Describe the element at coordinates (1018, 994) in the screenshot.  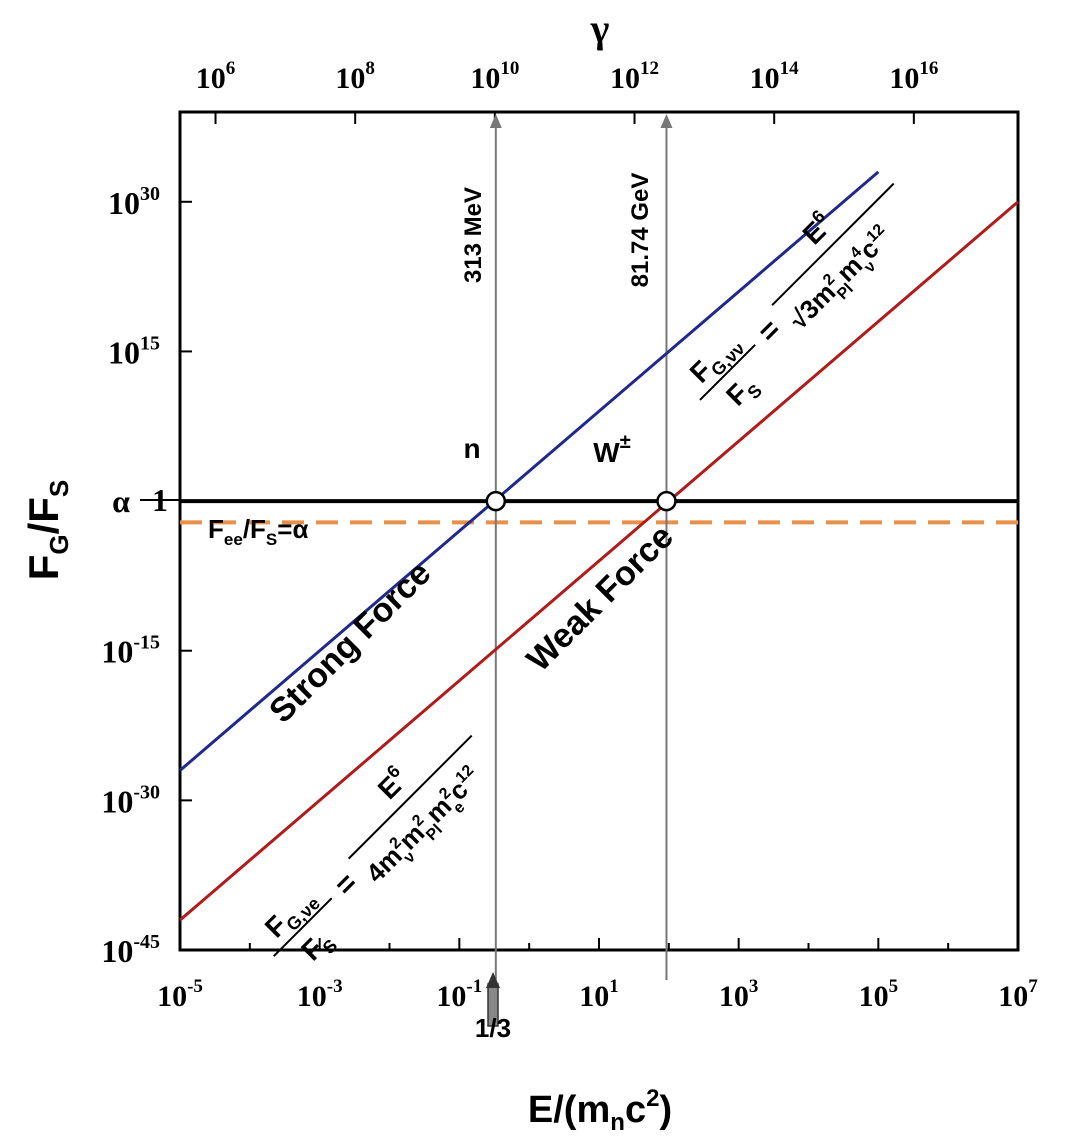
I see `x-tick-label: 10⁷` at that location.